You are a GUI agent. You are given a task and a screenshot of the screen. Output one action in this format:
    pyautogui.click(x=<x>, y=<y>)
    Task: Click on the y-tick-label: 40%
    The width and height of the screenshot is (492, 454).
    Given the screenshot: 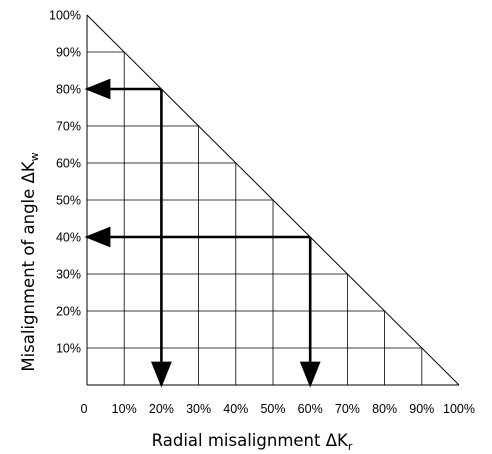 What is the action you would take?
    pyautogui.click(x=68, y=238)
    